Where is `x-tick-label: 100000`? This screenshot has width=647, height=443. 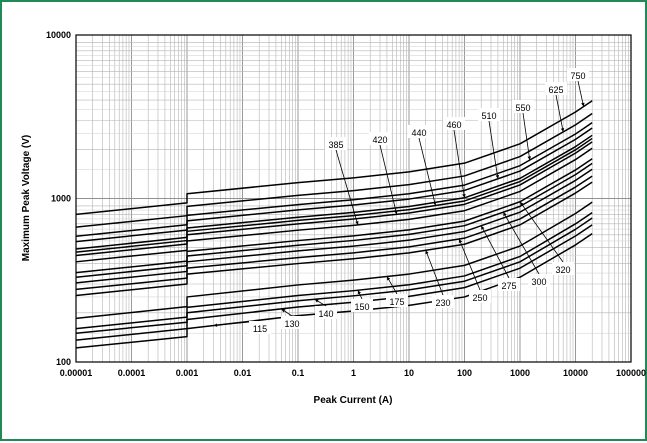 x-tick-label: 100000 is located at coordinates (631, 373).